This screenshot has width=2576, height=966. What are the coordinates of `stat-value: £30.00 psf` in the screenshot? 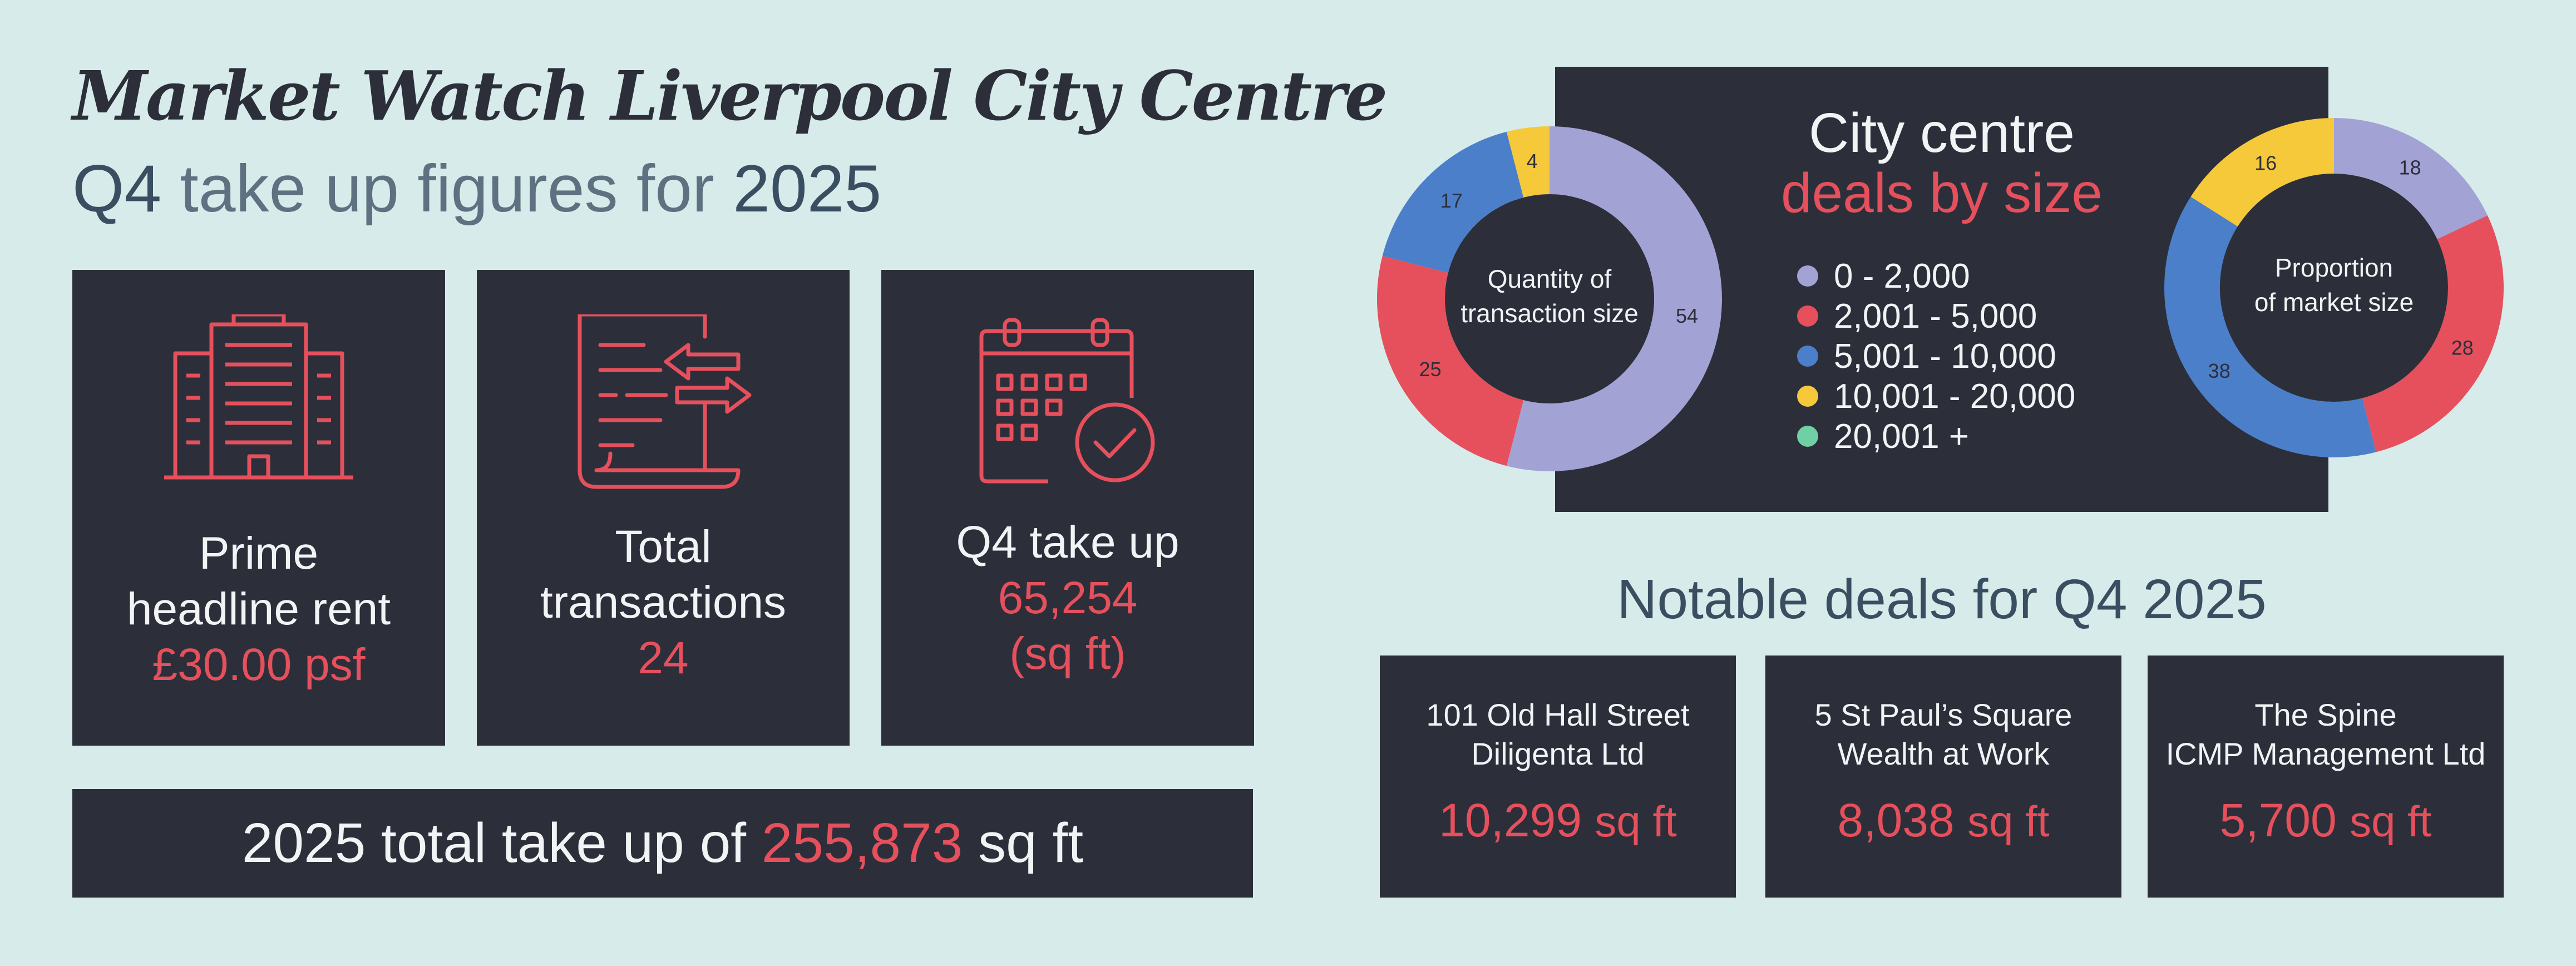 It's located at (259, 664).